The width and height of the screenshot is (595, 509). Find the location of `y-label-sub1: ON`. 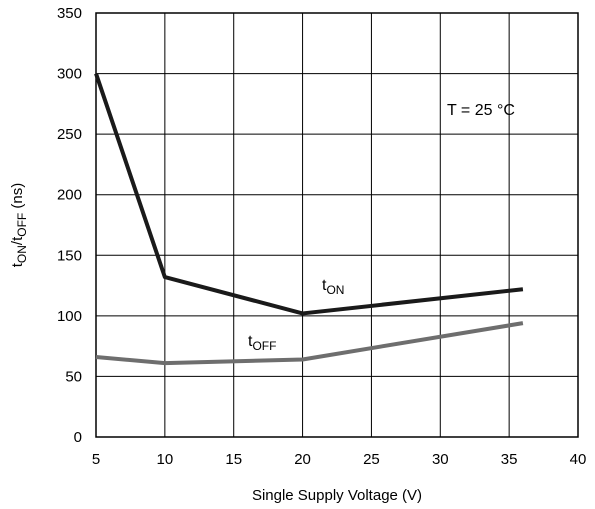

y-label-sub1: ON is located at coordinates (22, 254).